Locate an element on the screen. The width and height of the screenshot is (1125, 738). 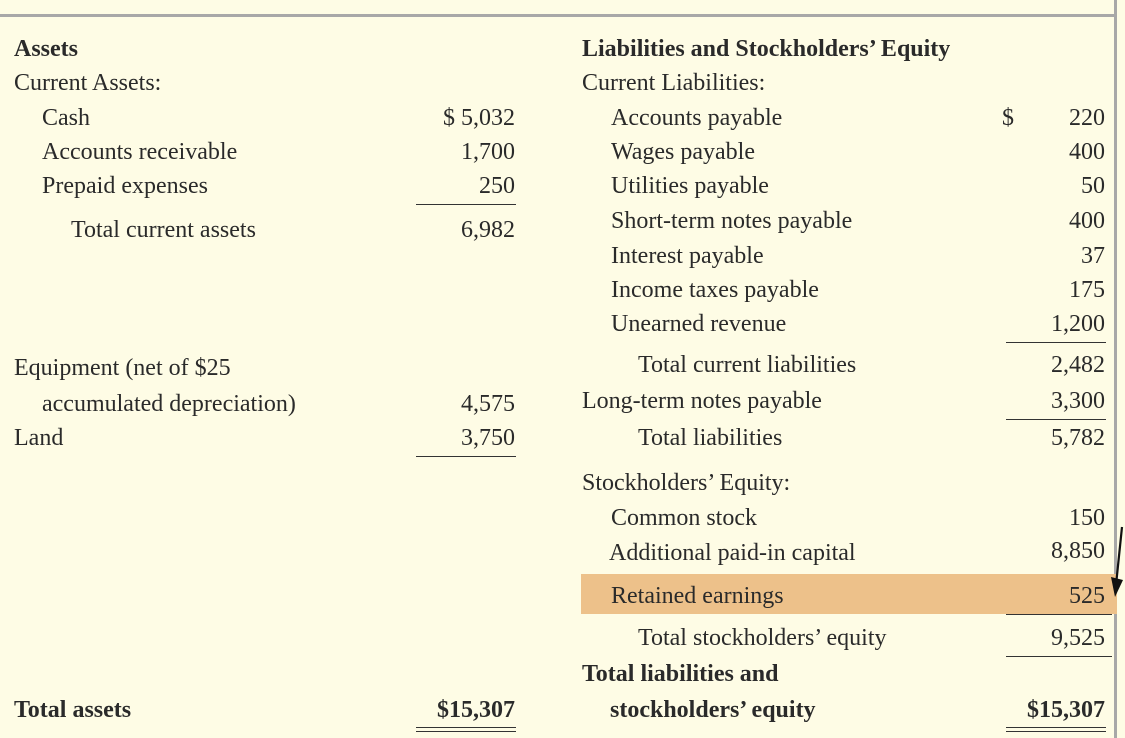
apic-value: 8,850 is located at coordinates (1078, 551).